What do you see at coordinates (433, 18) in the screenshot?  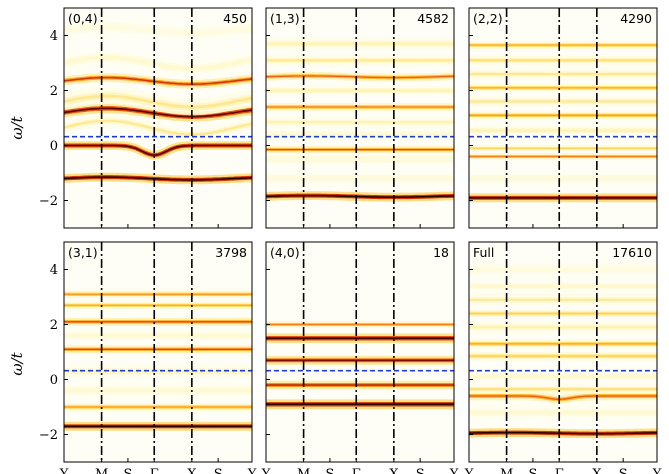 I see `panel-count: 4582` at bounding box center [433, 18].